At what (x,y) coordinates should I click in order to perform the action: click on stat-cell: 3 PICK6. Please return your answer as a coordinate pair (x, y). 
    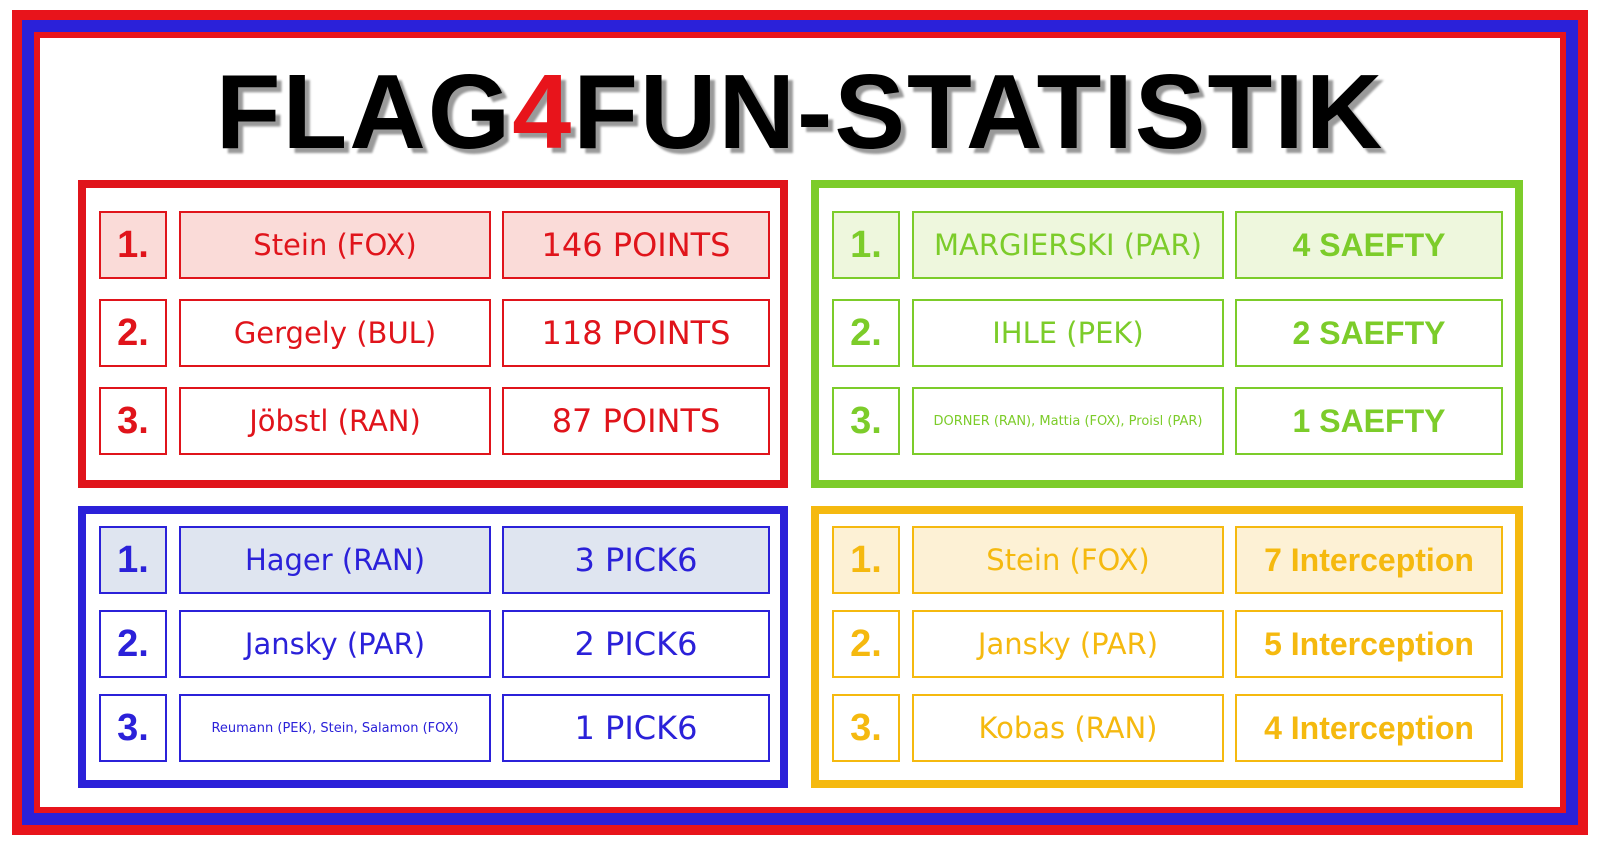
    Looking at the image, I should click on (636, 560).